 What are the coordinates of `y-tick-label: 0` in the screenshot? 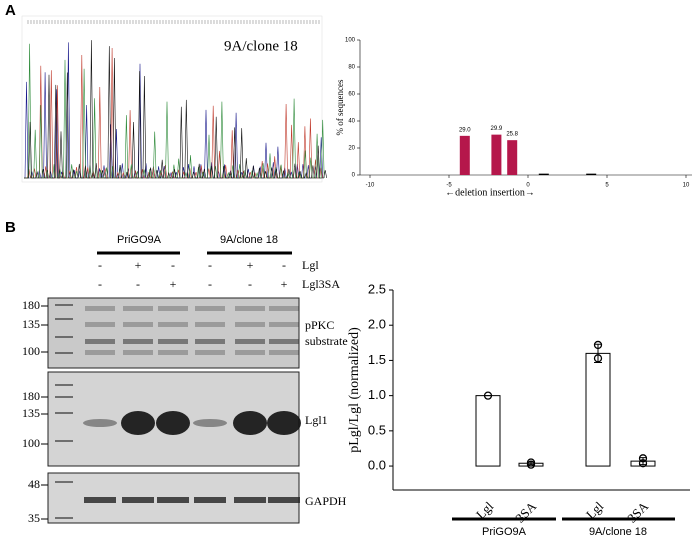 It's located at (354, 176).